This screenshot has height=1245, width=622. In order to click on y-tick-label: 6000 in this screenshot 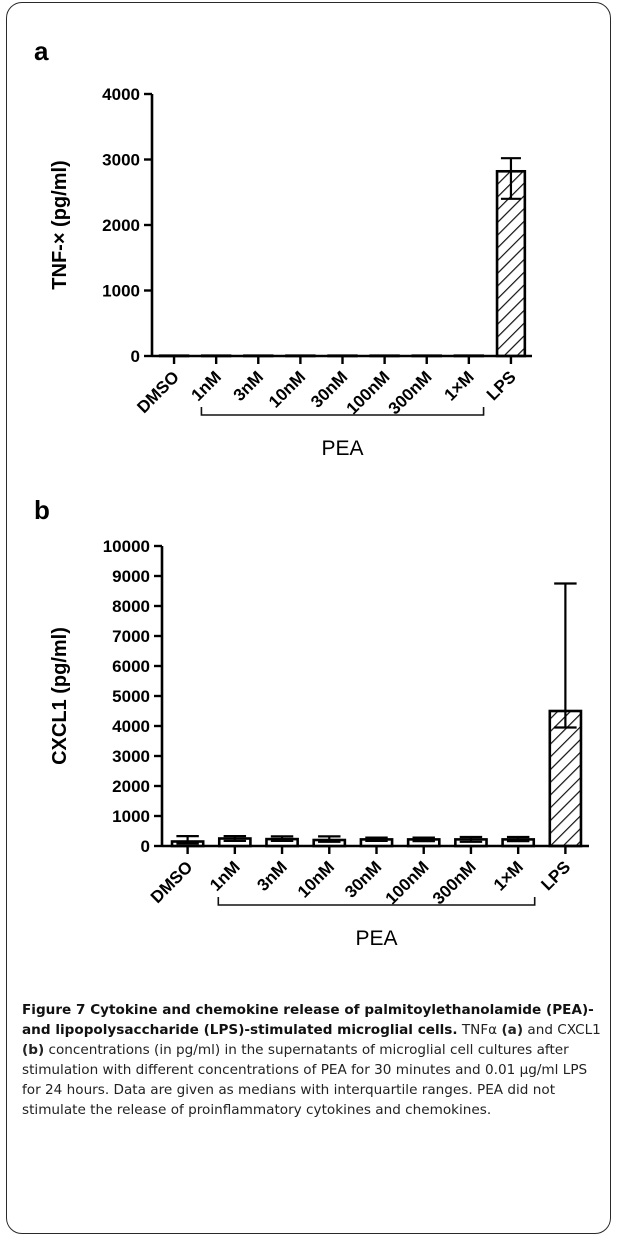, I will do `click(131, 666)`.